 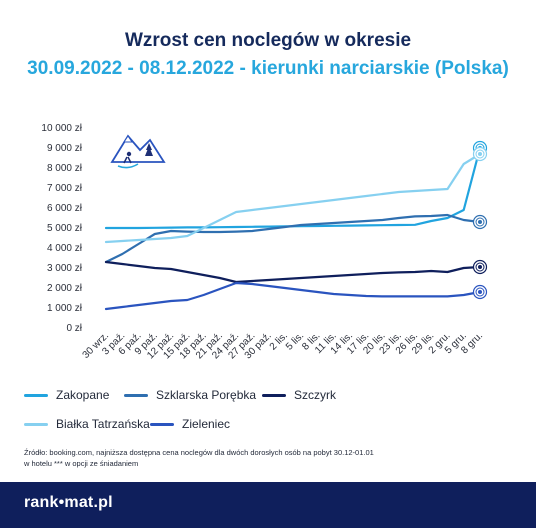 I want to click on legend-item-bialka-tatrzanska: Białka Tatrzańska, so click(x=87, y=424).